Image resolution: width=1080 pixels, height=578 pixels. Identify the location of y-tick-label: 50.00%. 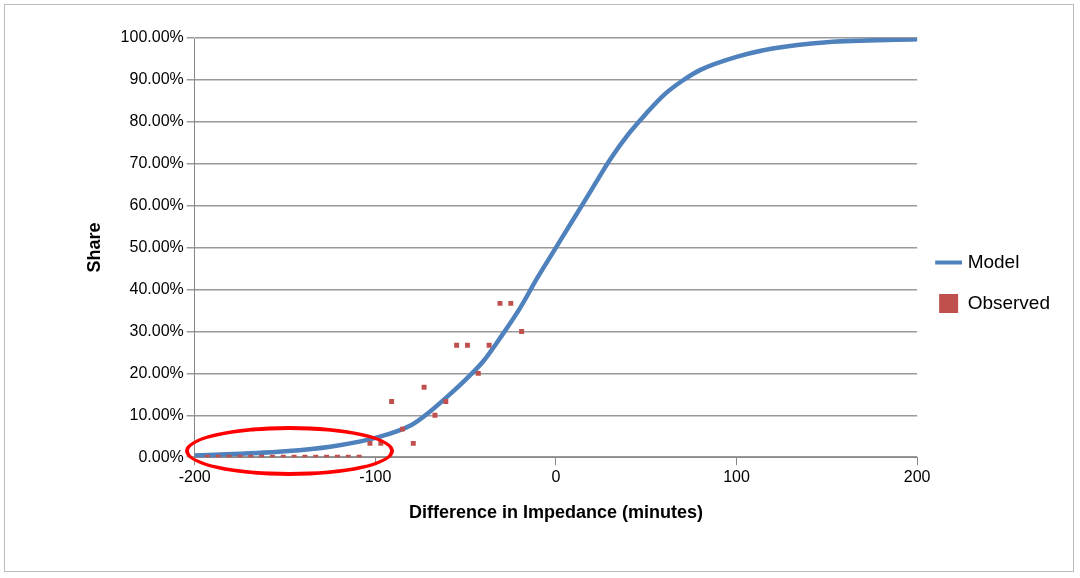
(156, 247).